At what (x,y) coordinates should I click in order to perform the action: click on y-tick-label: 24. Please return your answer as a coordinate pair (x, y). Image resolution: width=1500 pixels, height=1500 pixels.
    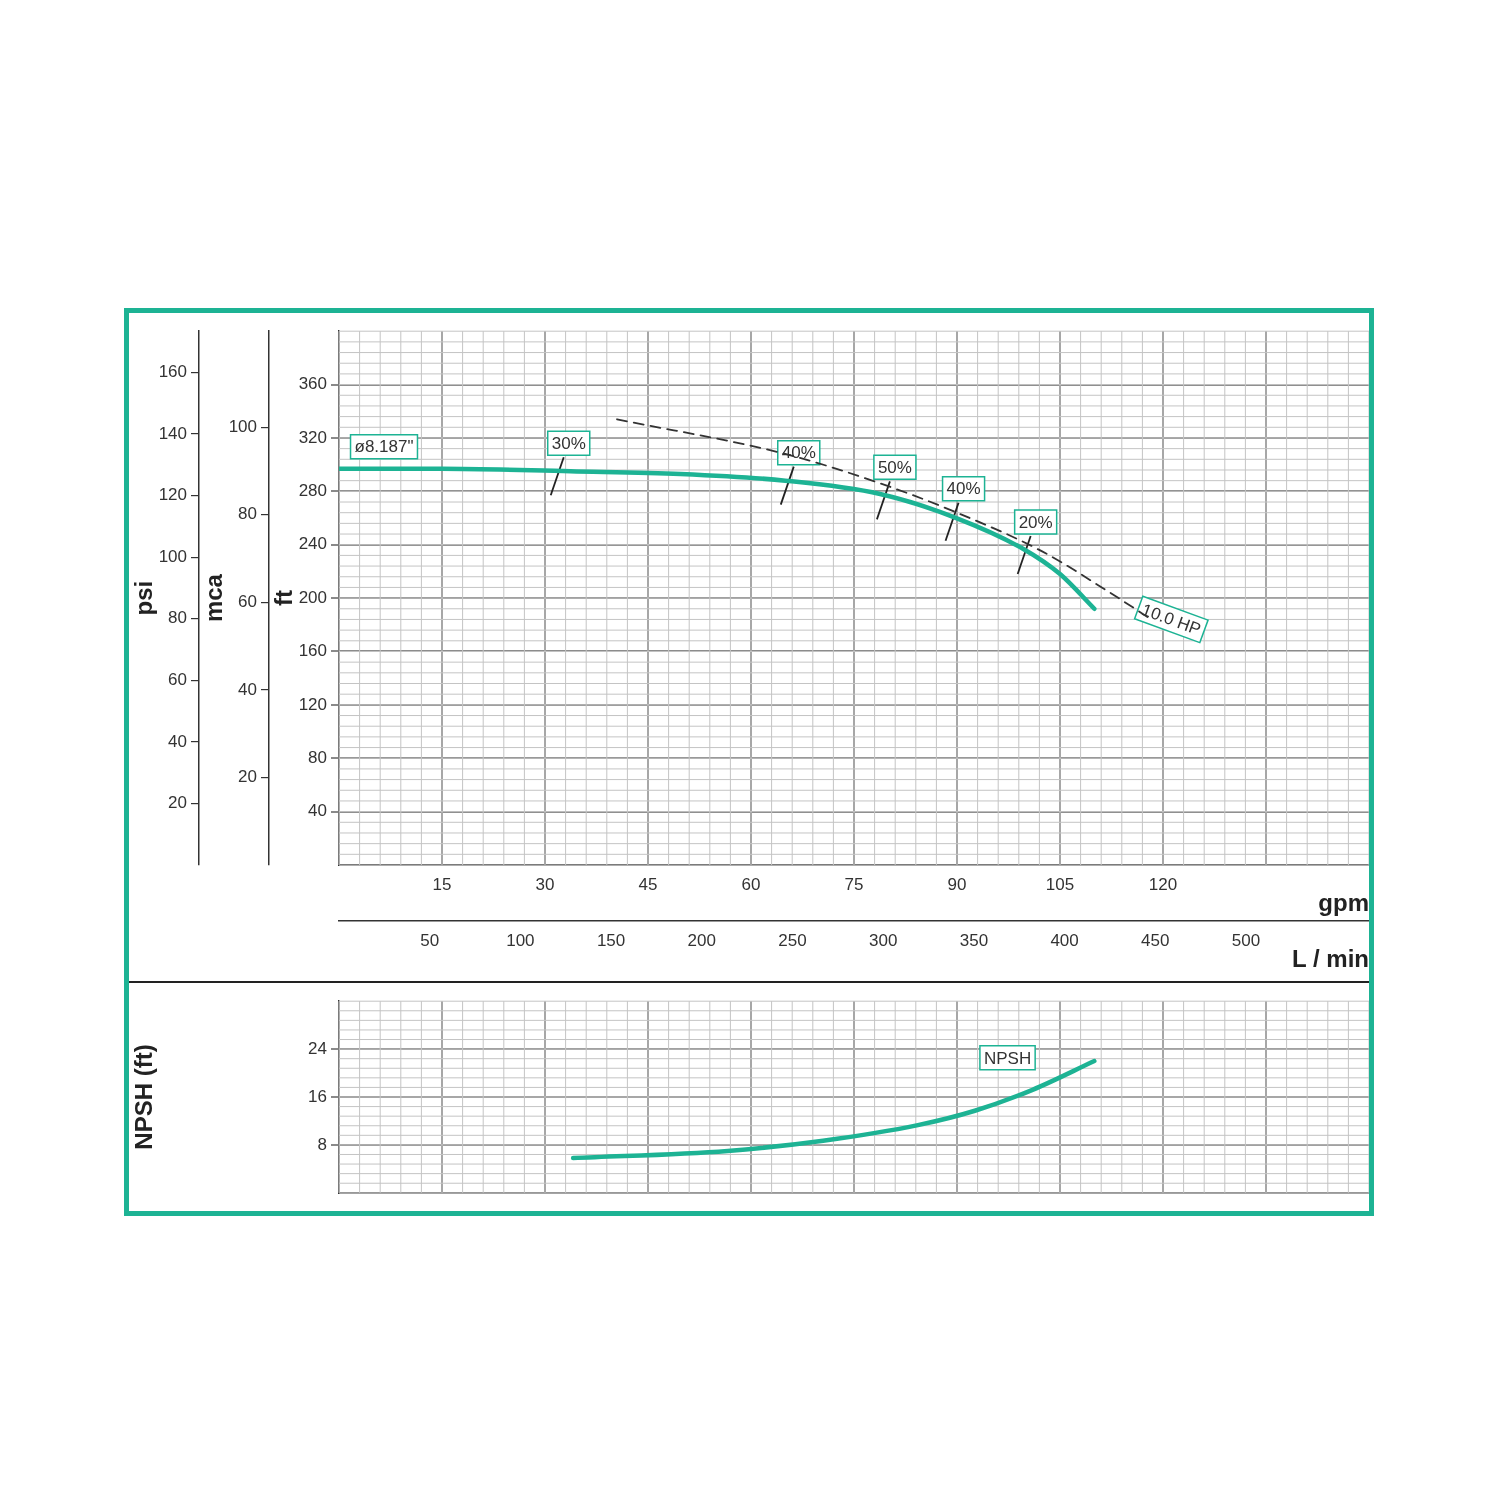
    Looking at the image, I should click on (317, 1048).